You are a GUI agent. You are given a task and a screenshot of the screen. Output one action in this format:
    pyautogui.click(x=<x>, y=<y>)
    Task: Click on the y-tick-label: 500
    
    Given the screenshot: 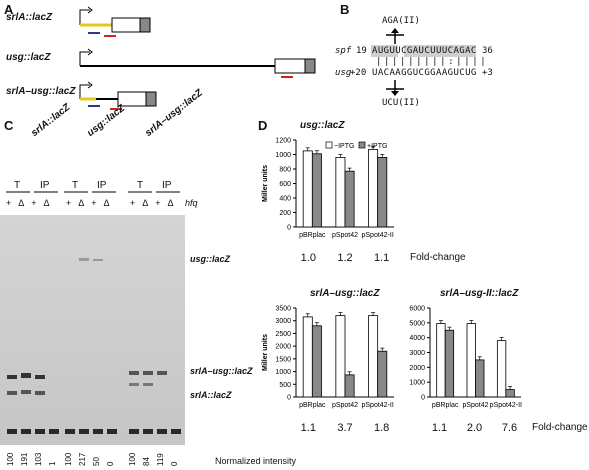 What is the action you would take?
    pyautogui.click(x=285, y=385)
    